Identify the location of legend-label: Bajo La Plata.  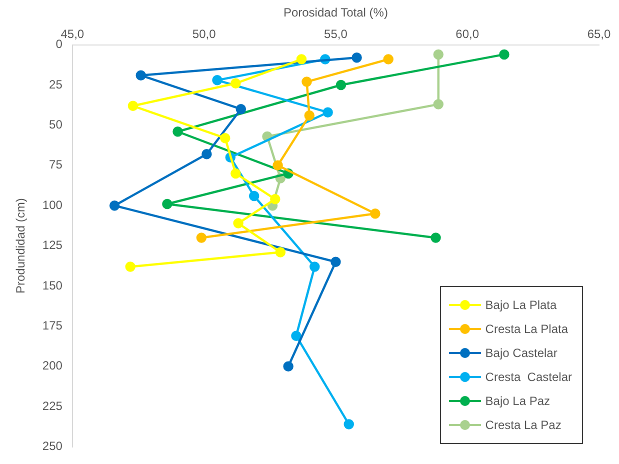
(521, 305).